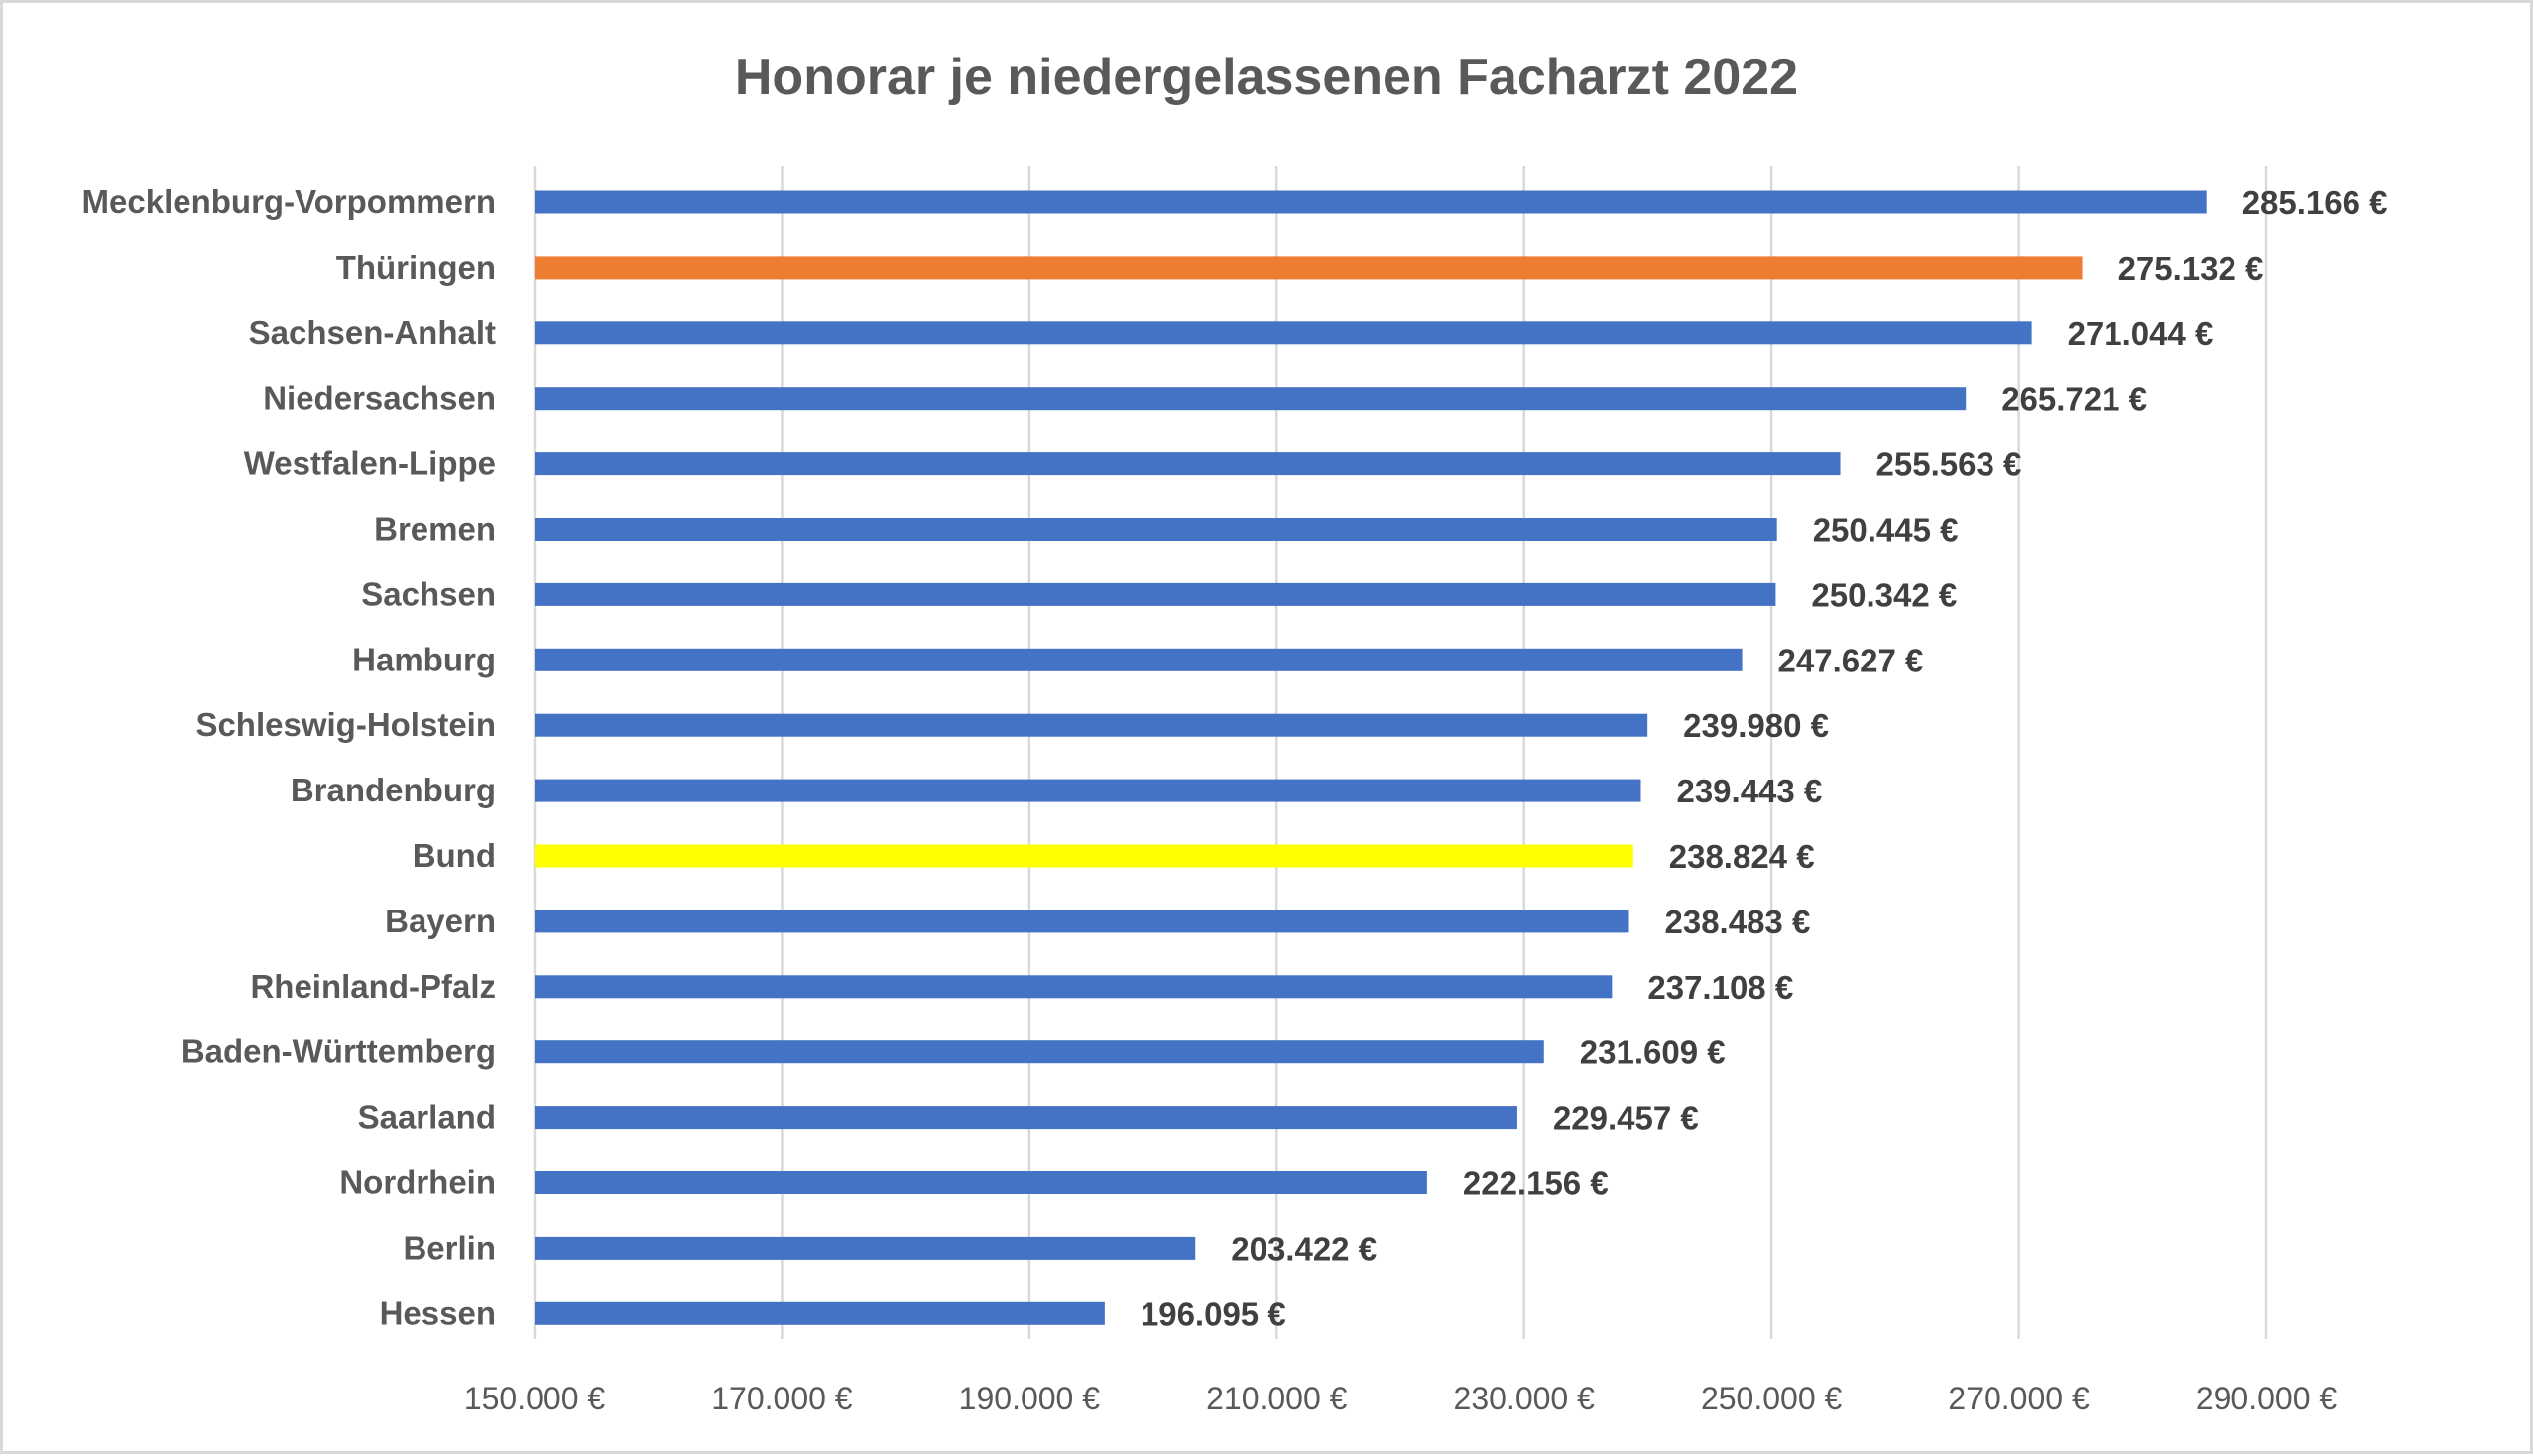 The width and height of the screenshot is (2533, 1456). What do you see at coordinates (1742, 856) in the screenshot?
I see `data-label: 238.824 €` at bounding box center [1742, 856].